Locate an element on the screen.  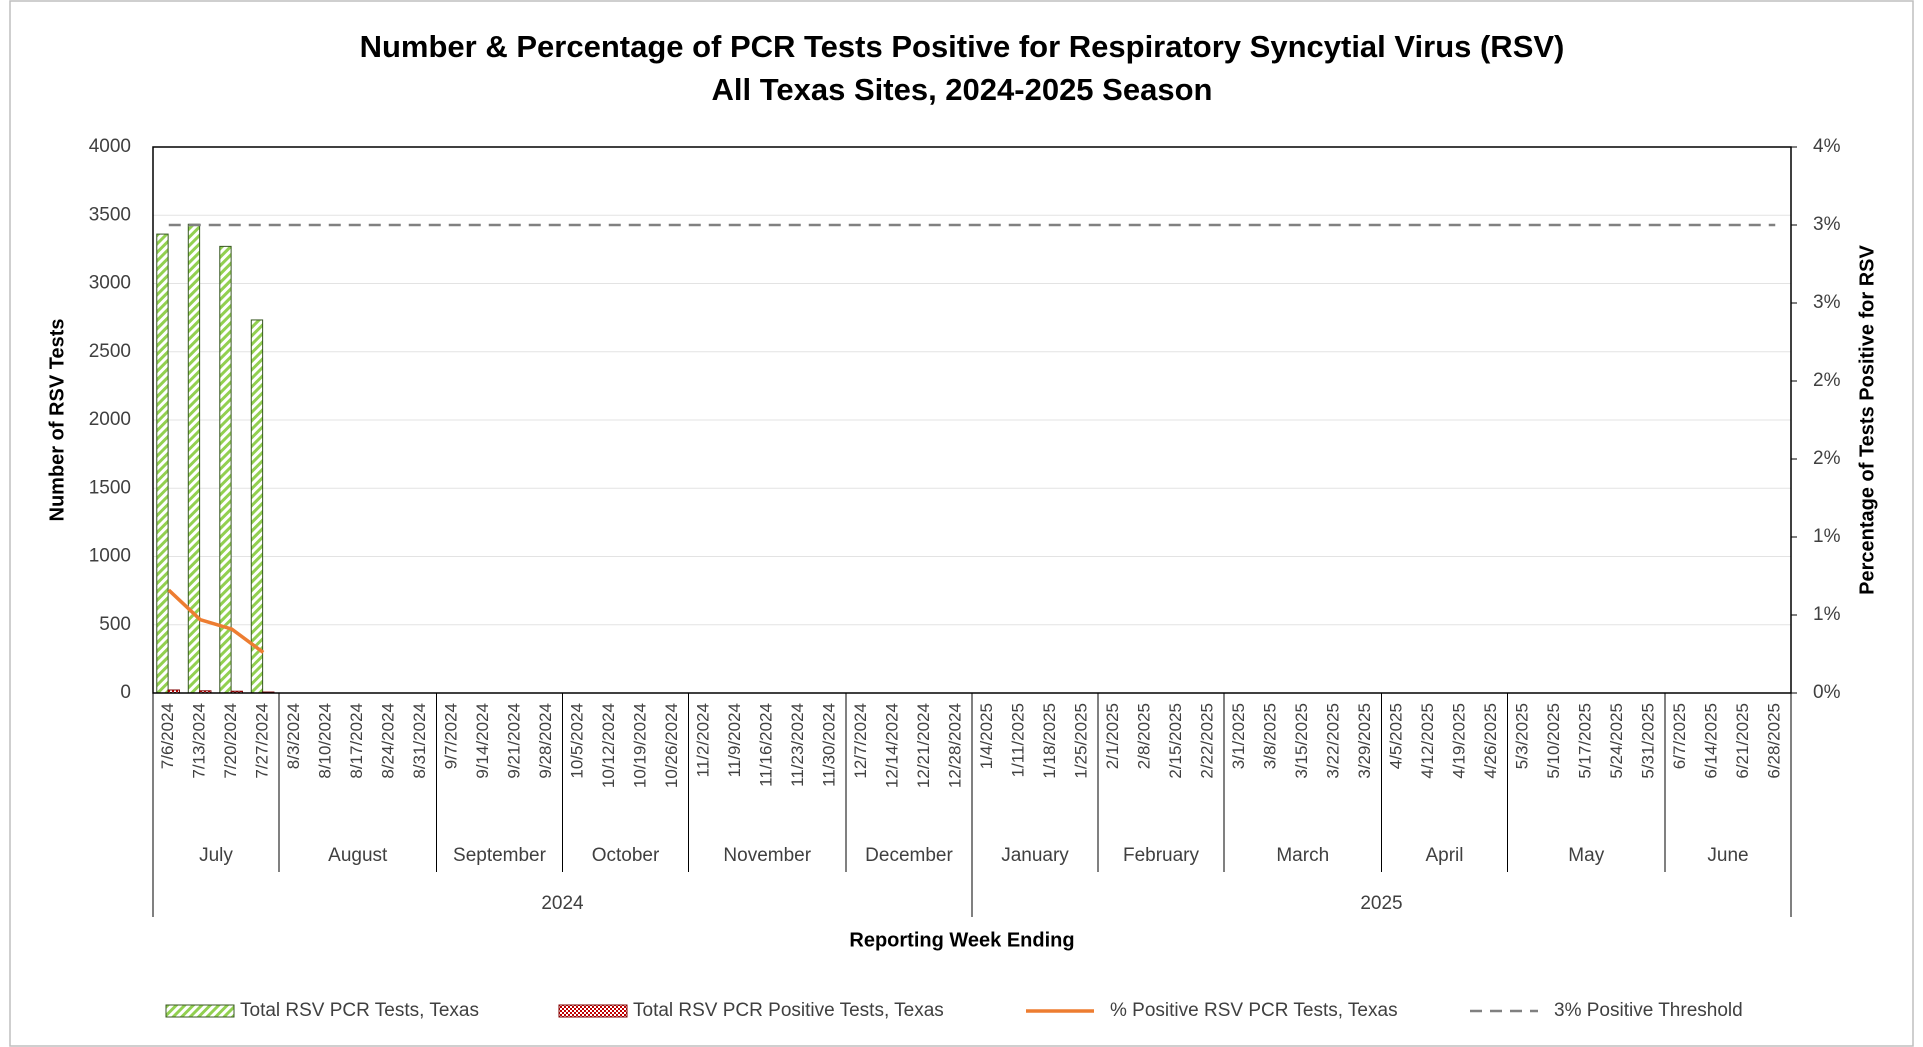
legend-label: 3% Positive Threshold is located at coordinates (1648, 1010).